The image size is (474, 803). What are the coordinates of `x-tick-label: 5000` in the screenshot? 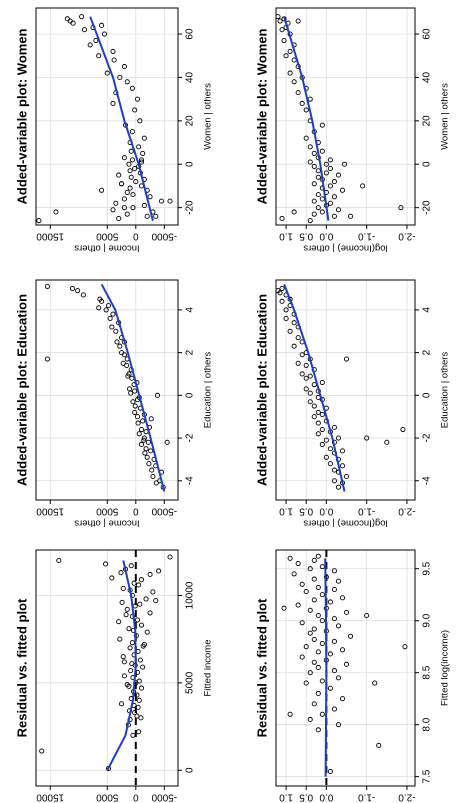 It's located at (190, 682).